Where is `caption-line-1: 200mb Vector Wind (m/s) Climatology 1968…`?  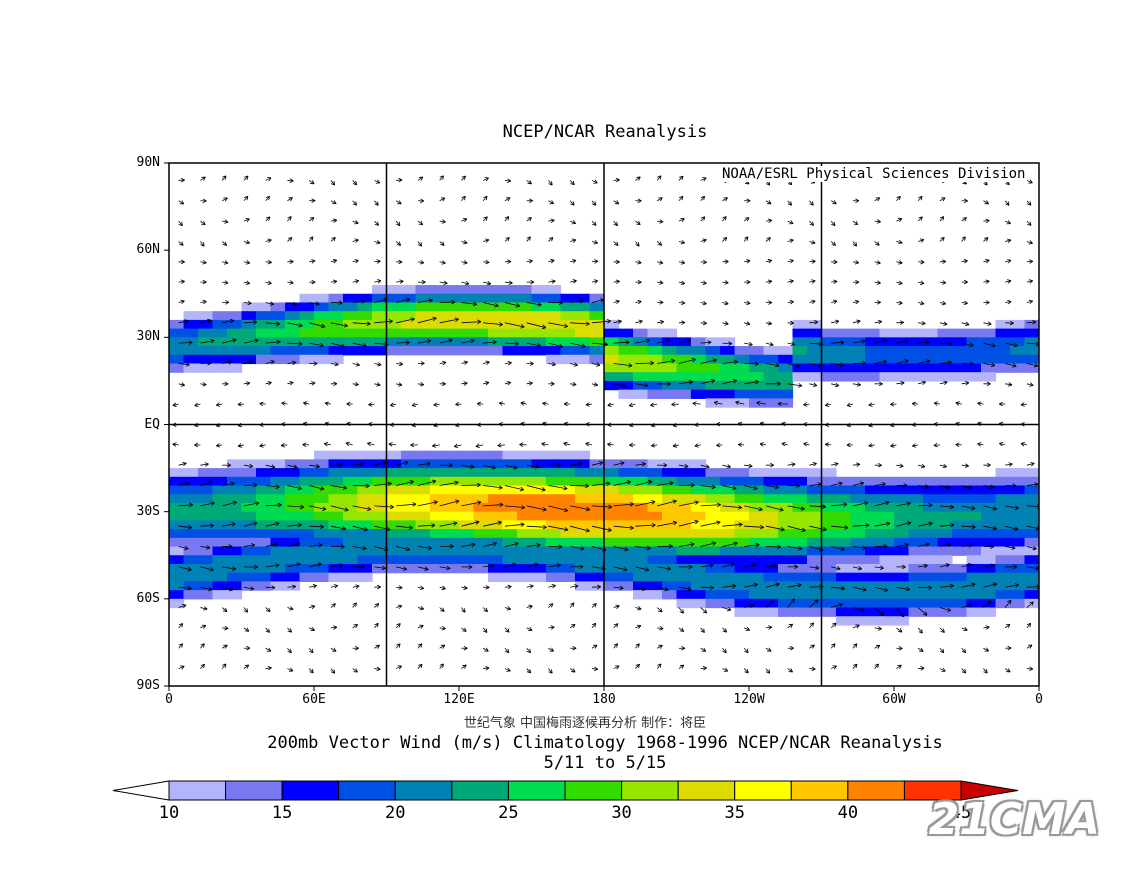
caption-line-1: 200mb Vector Wind (m/s) Climatology 1968… is located at coordinates (605, 743).